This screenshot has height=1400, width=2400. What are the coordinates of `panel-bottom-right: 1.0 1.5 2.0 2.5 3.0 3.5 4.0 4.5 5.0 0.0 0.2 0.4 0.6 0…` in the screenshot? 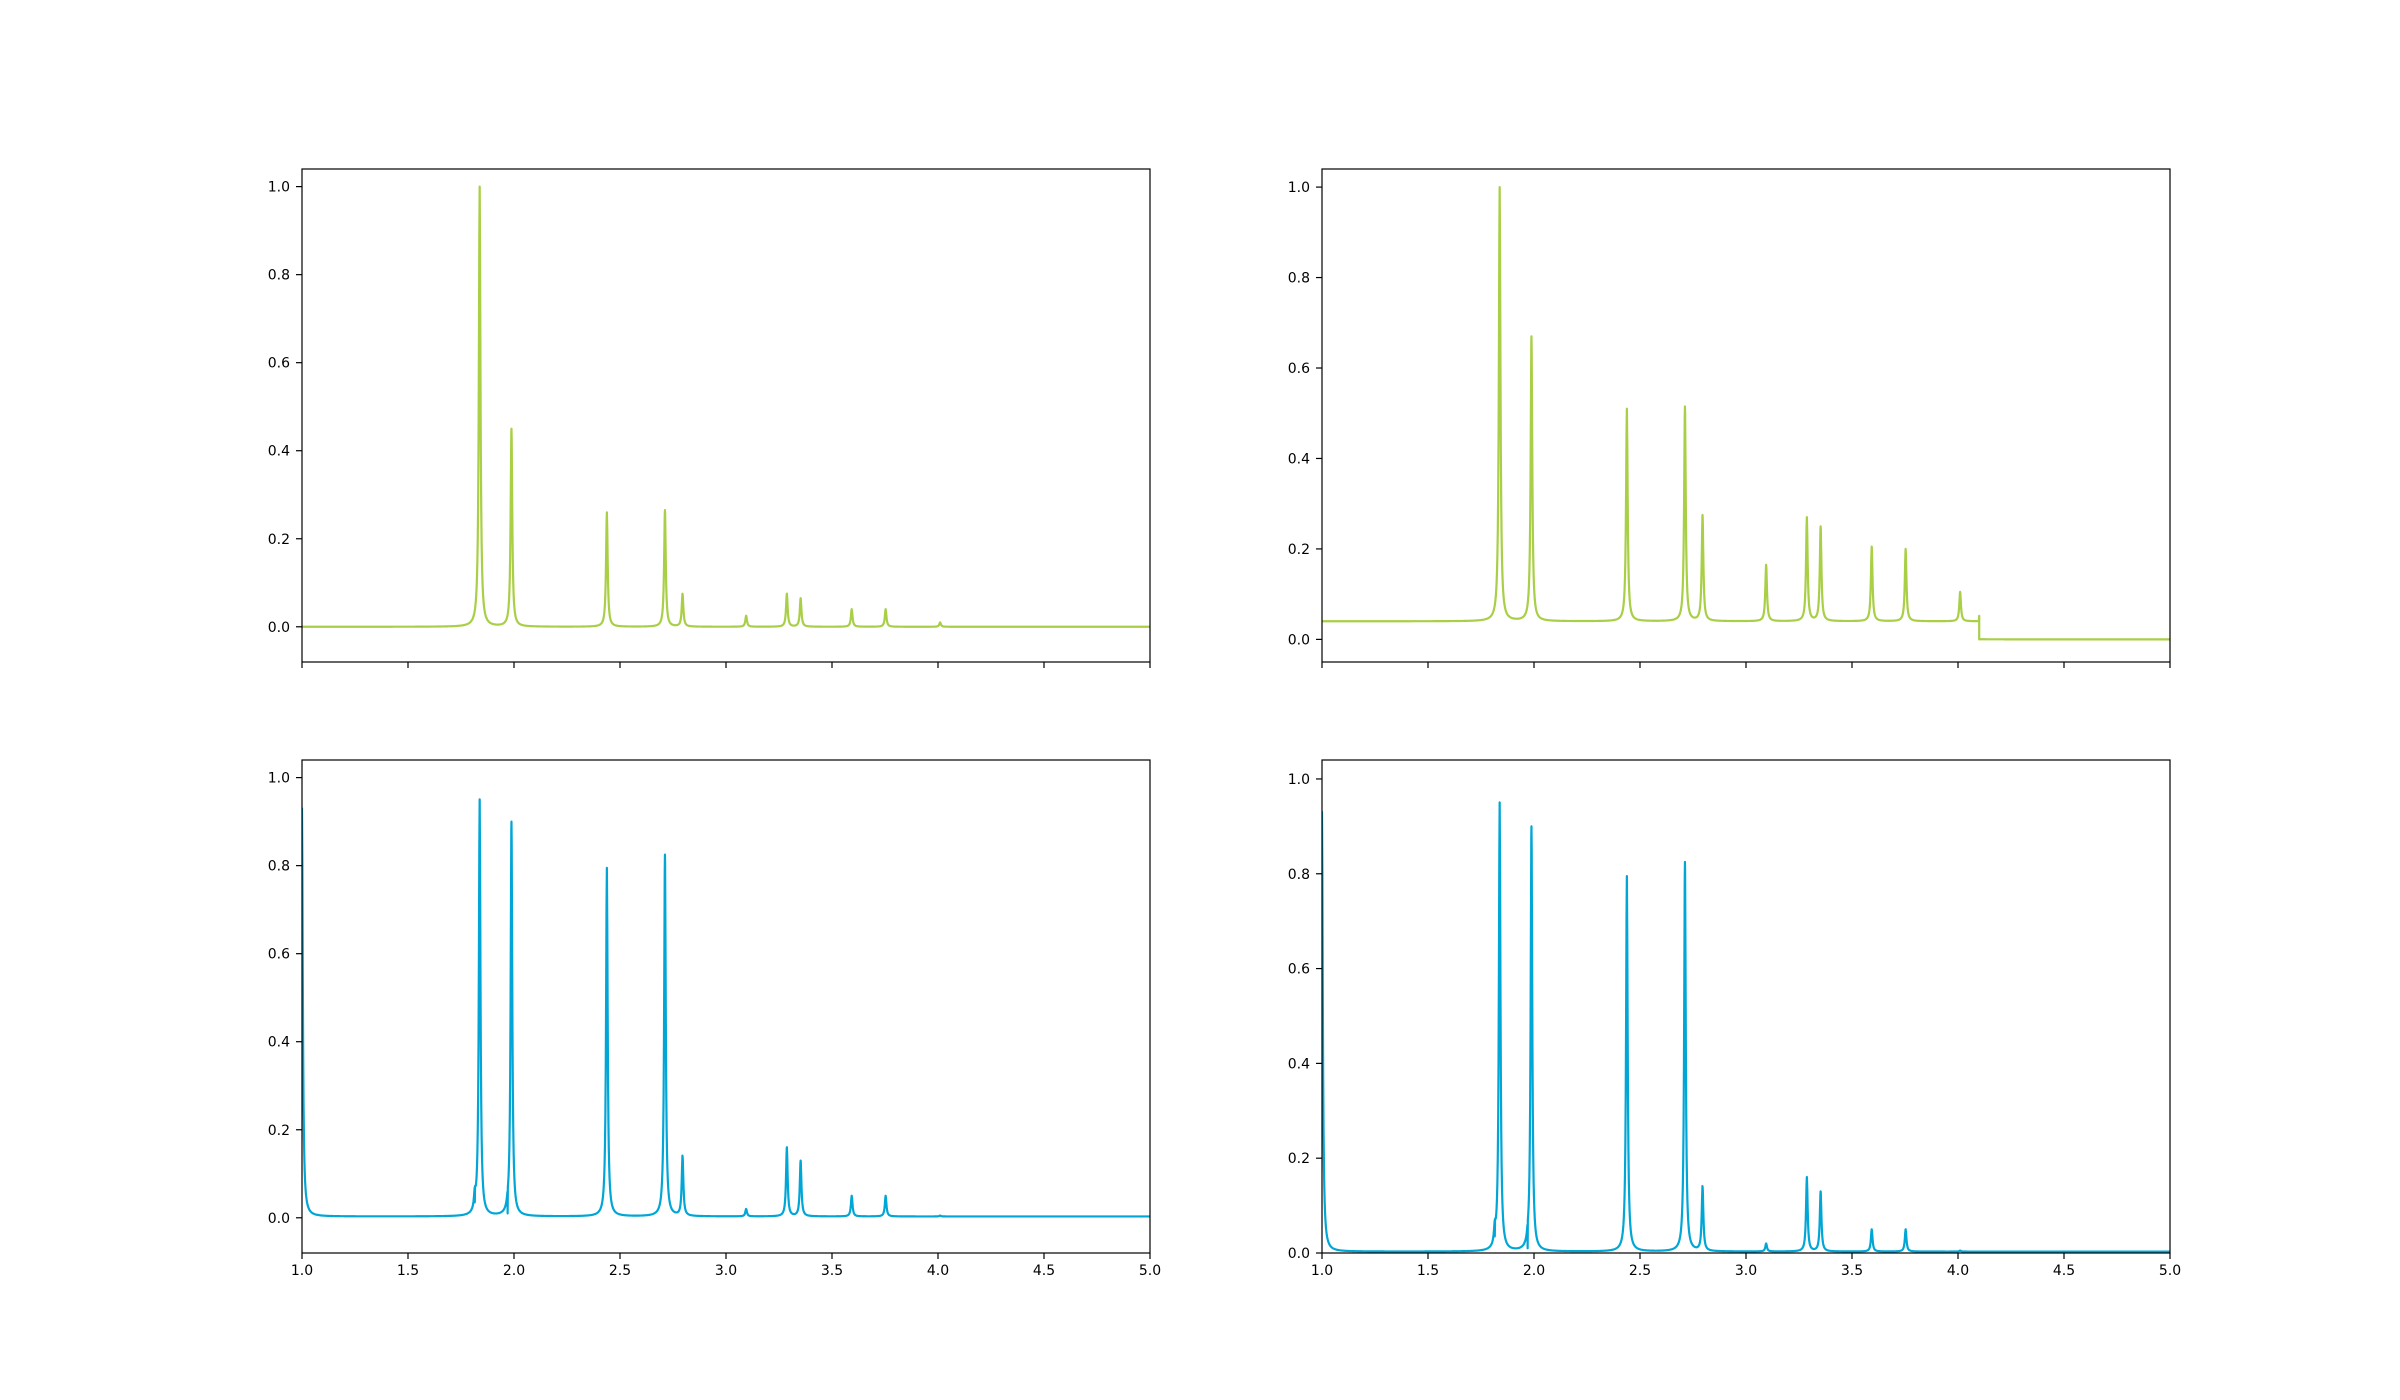 It's located at (1734, 1019).